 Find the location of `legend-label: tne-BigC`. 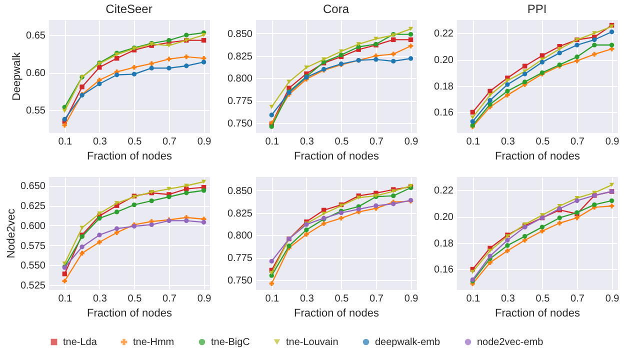

legend-label: tne-BigC is located at coordinates (230, 342).